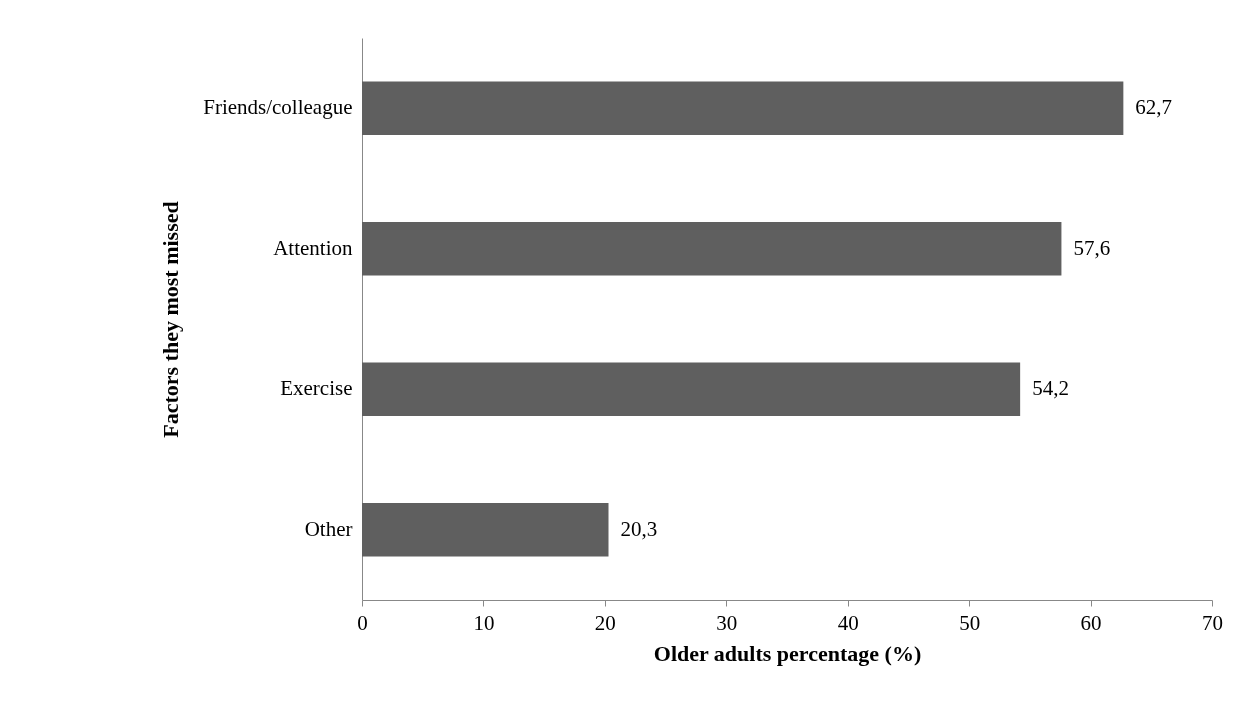  I want to click on x-tick-label: 40, so click(848, 622).